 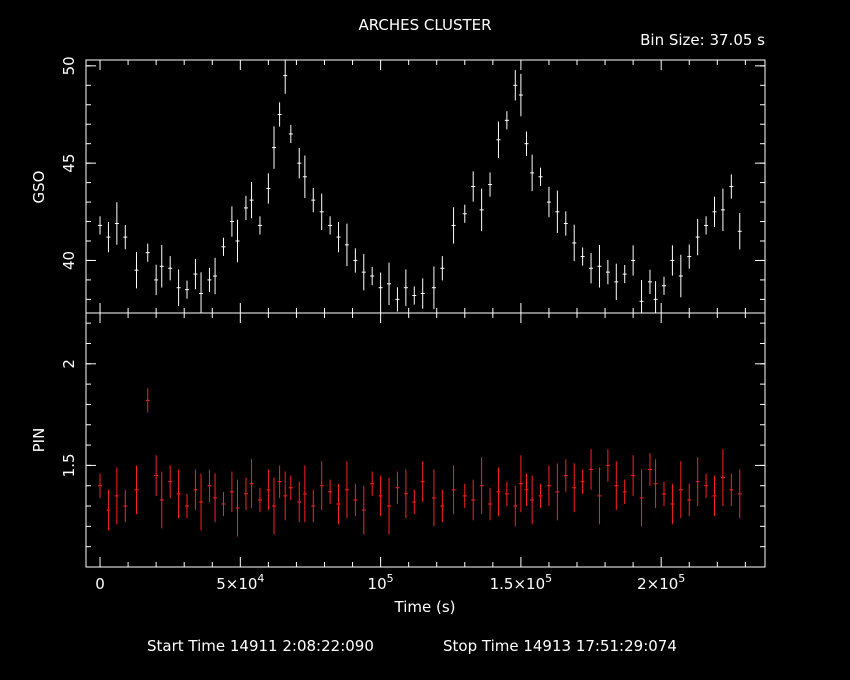 What do you see at coordinates (69, 364) in the screenshot?
I see `y-tick-label: 2` at bounding box center [69, 364].